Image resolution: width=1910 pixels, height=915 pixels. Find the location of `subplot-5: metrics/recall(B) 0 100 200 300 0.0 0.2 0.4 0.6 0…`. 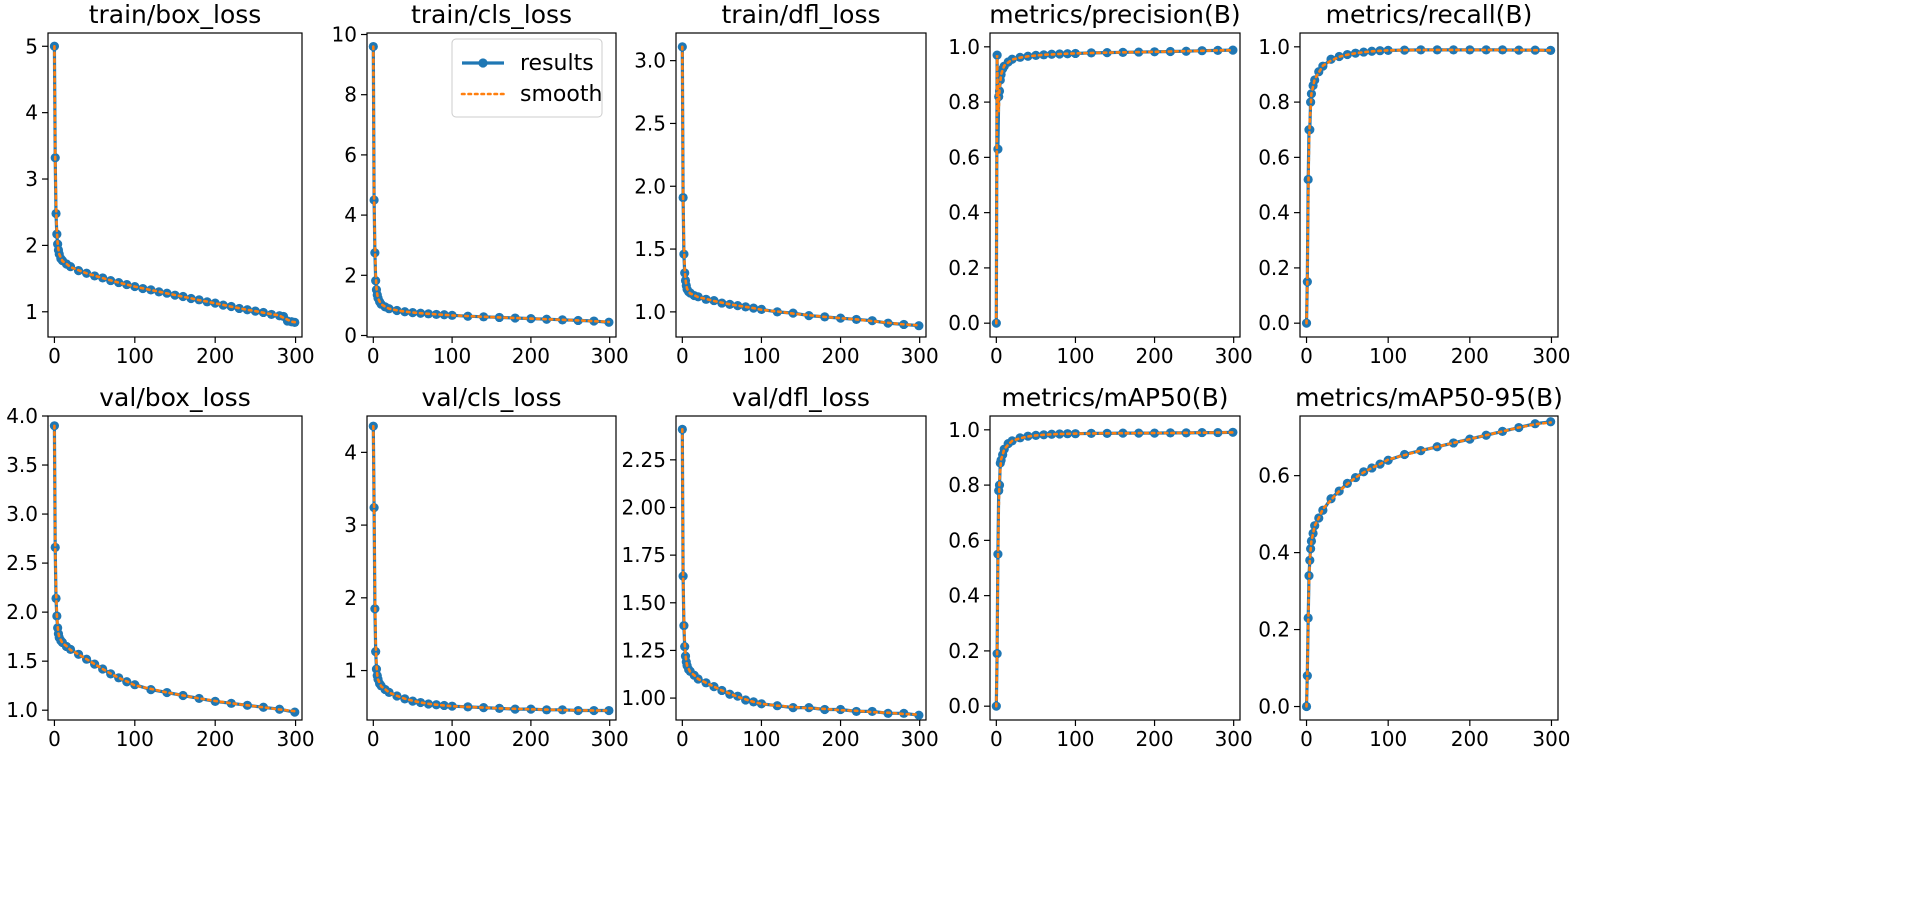

subplot-5: metrics/recall(B) 0 100 200 300 0.0 0.2 0.4 0.6 0… is located at coordinates (1414, 184).